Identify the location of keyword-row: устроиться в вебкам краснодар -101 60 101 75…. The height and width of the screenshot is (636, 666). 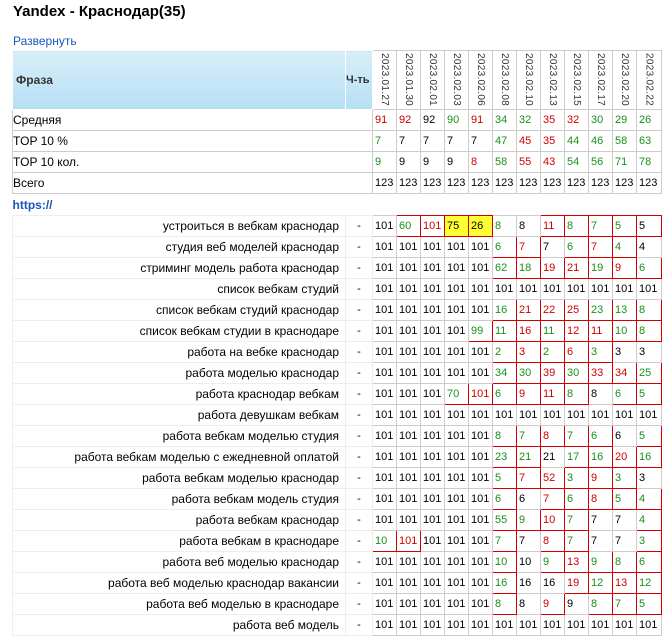
(337, 226).